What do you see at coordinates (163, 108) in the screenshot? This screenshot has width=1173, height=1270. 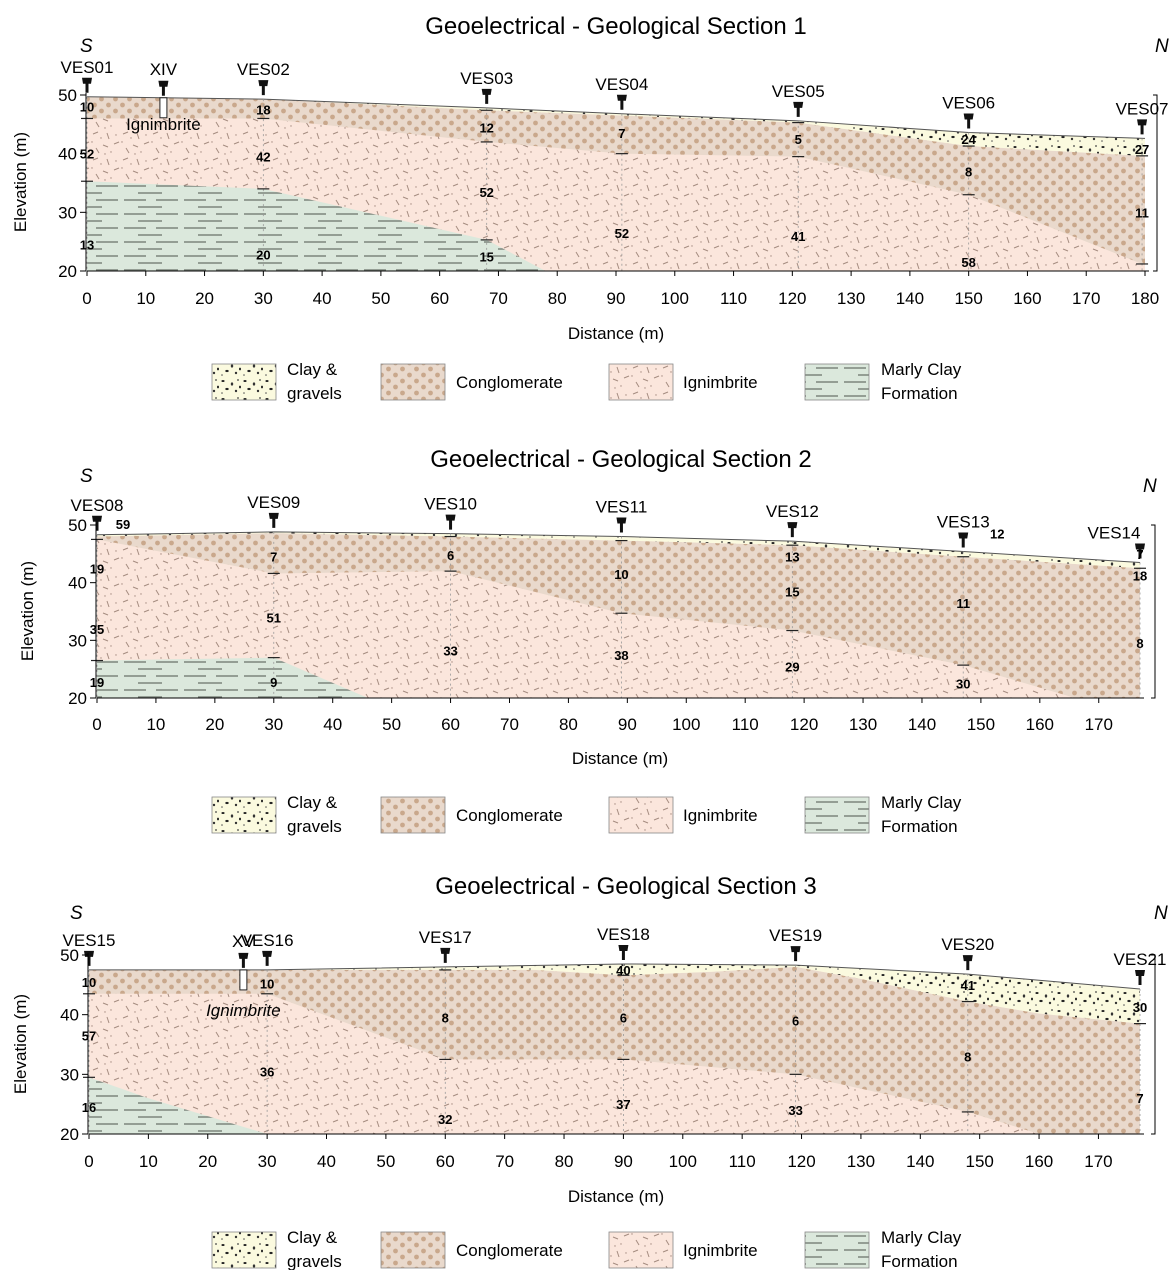 I see `well-casing-icon` at bounding box center [163, 108].